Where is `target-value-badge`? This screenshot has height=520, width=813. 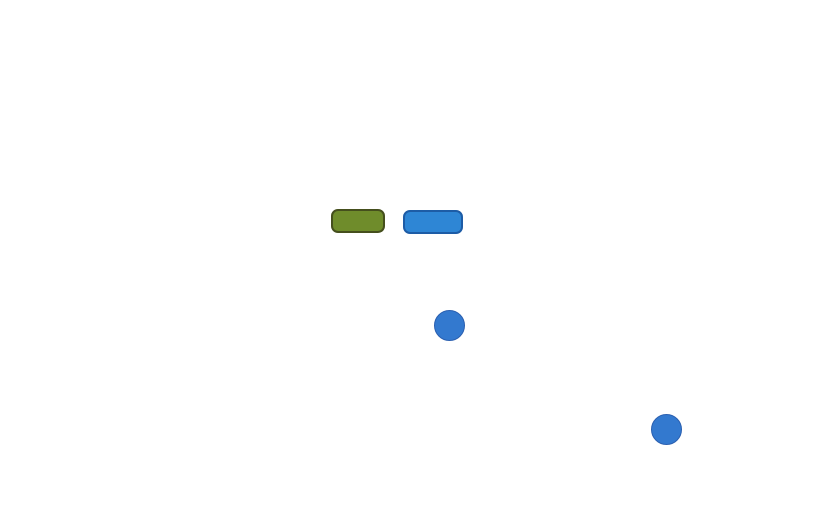 target-value-badge is located at coordinates (358, 221).